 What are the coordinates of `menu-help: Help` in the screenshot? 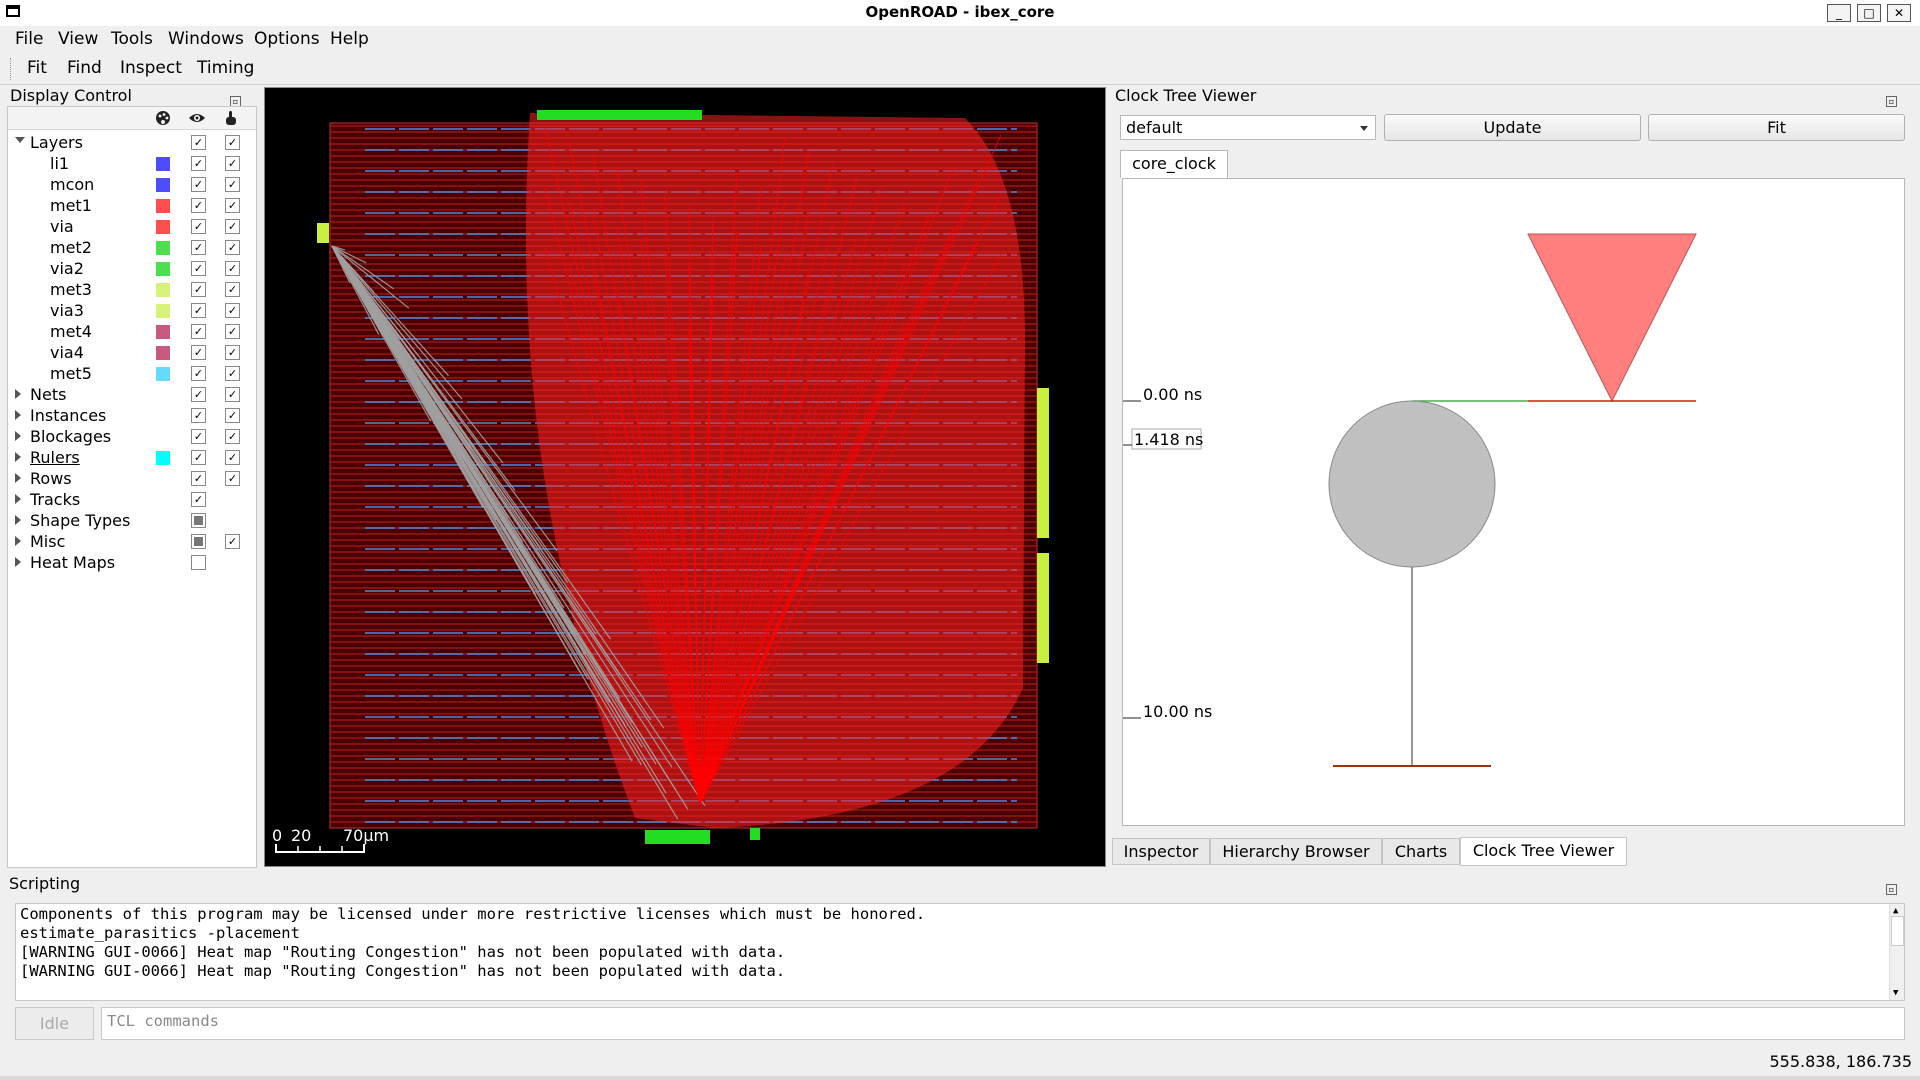 It's located at (349, 39).